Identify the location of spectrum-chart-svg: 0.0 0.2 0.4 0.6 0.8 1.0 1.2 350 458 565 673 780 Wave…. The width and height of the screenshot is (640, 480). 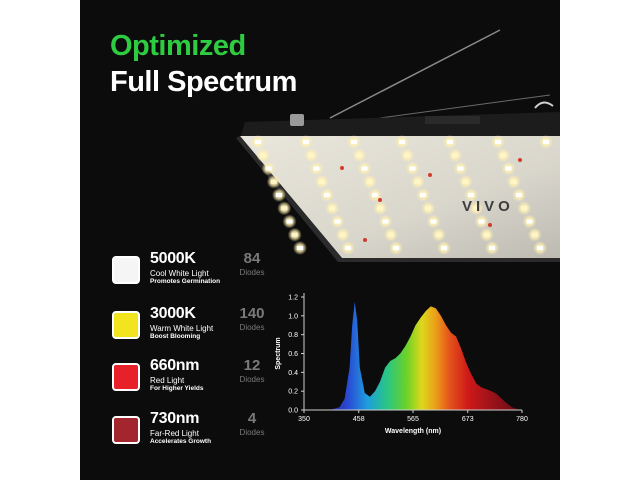
(401, 364).